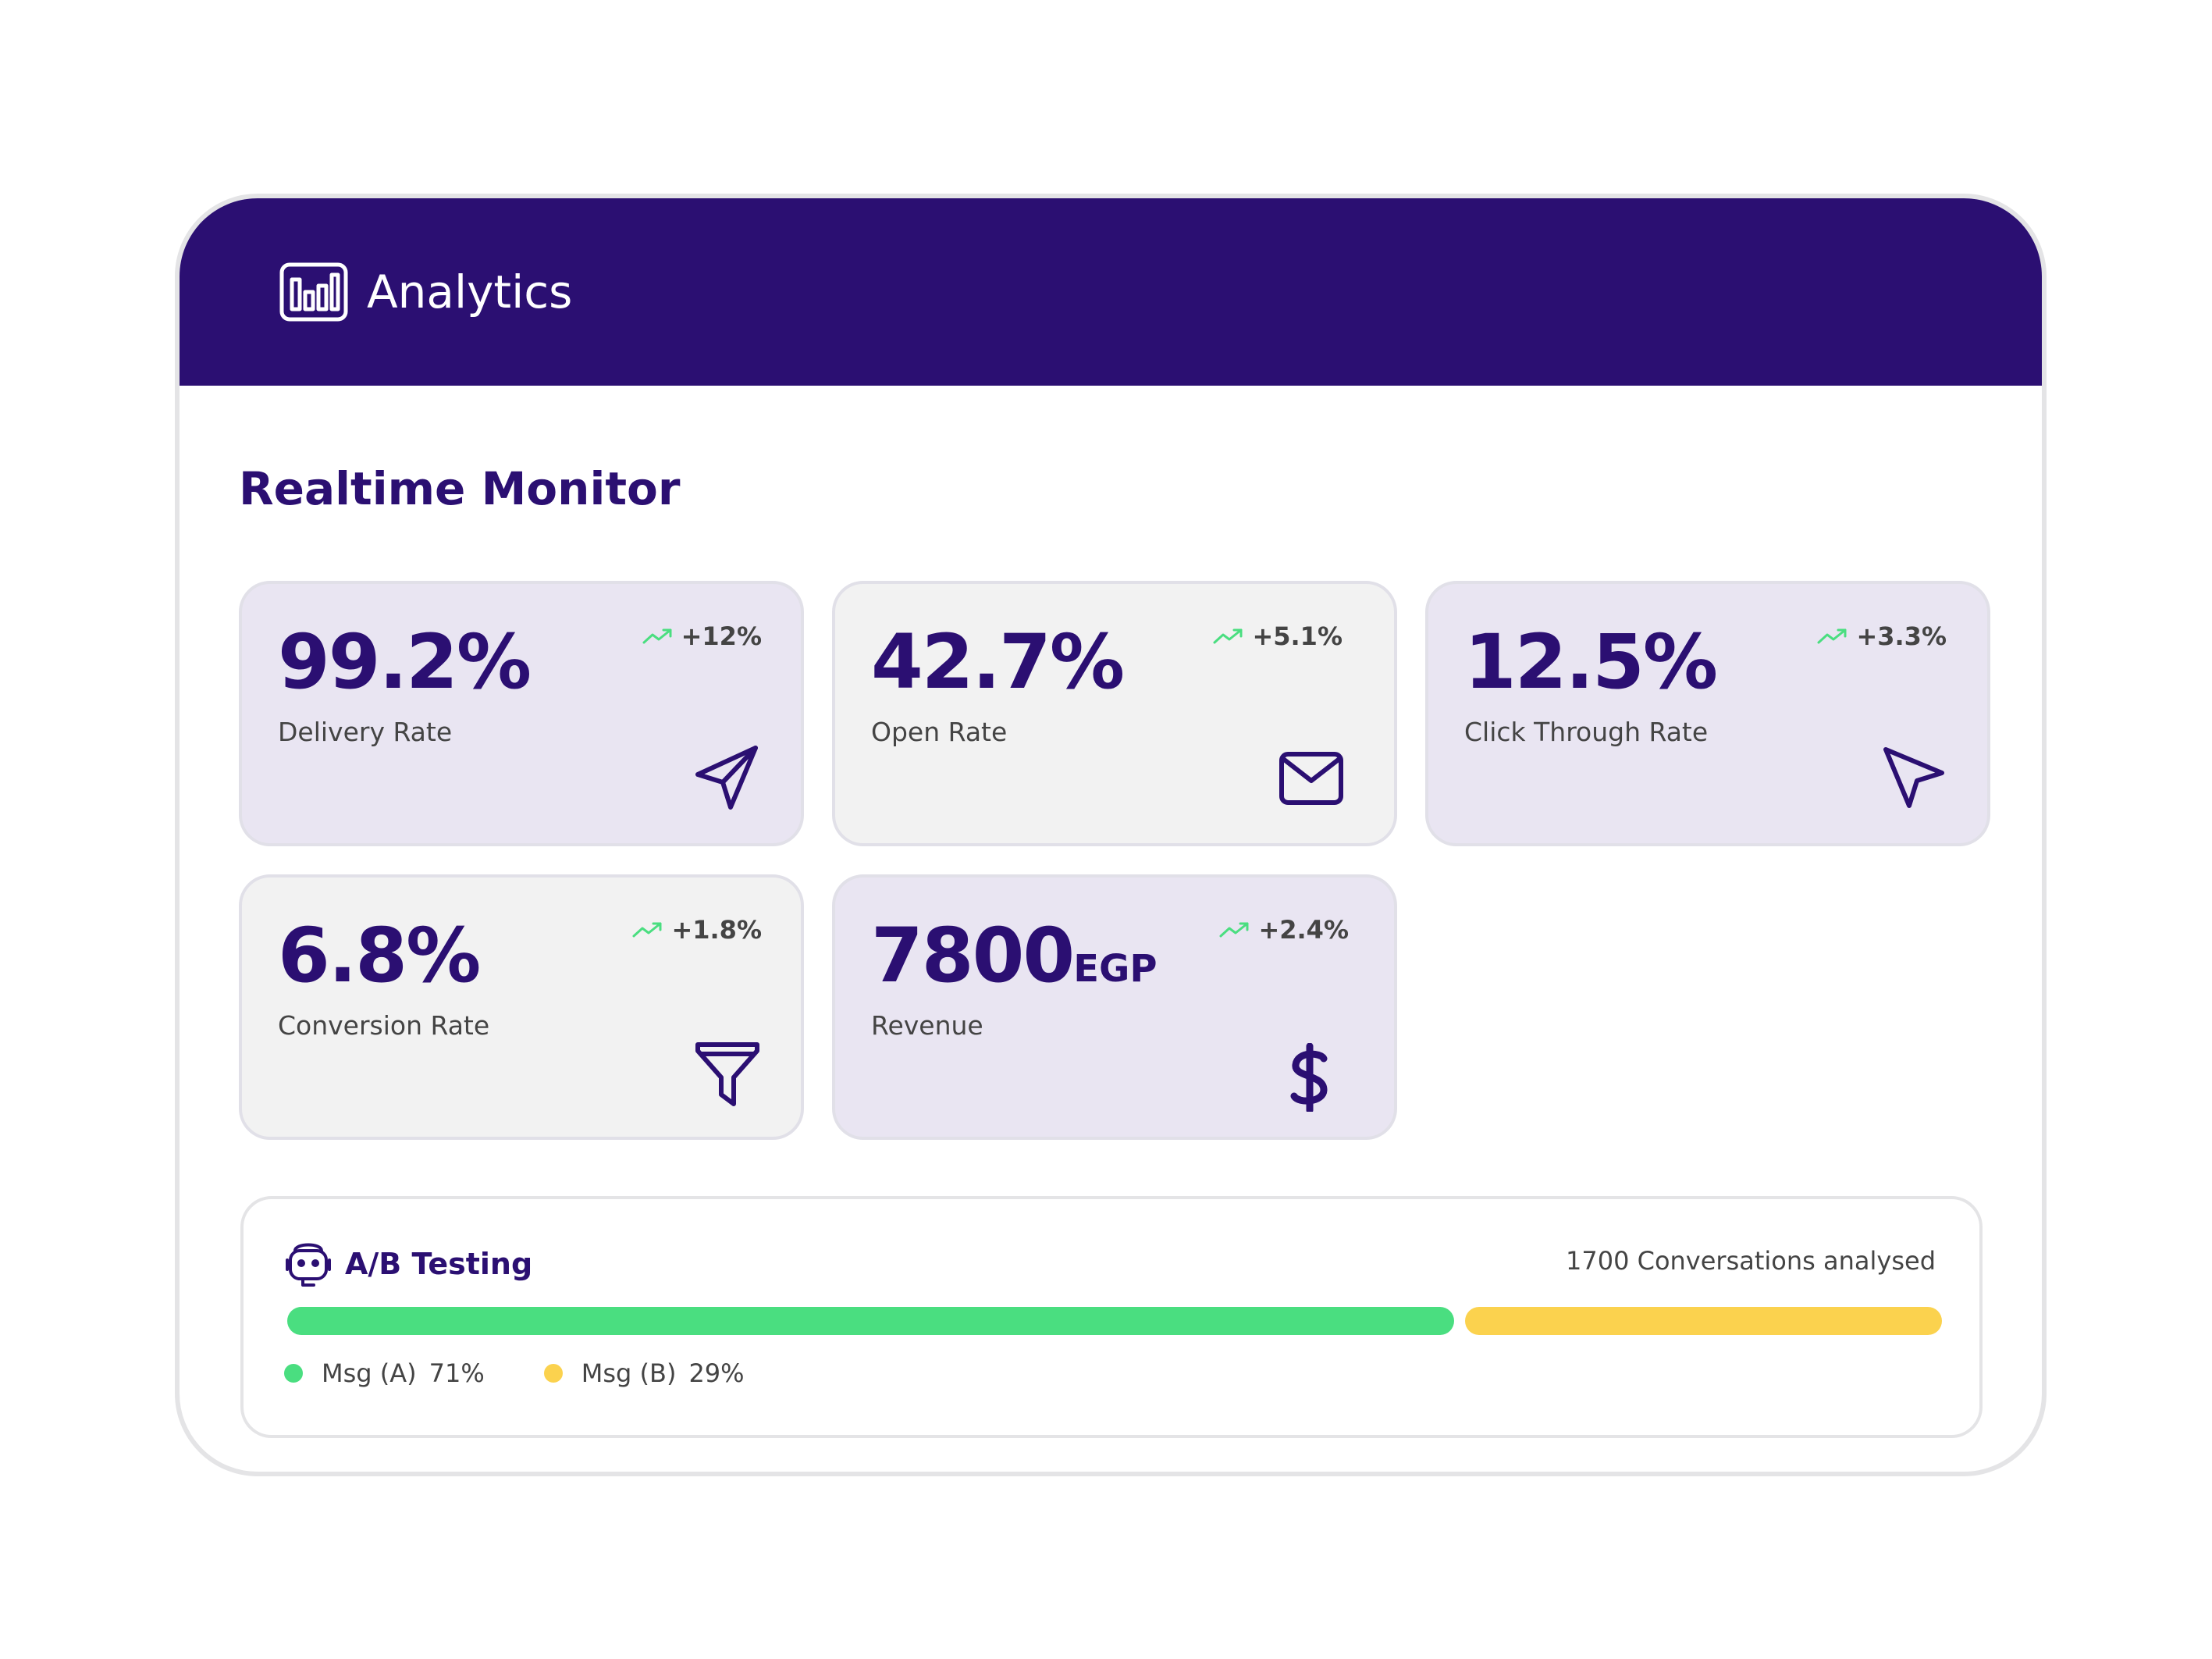 The image size is (2212, 1659). I want to click on trend-badge: +5.1%, so click(1277, 636).